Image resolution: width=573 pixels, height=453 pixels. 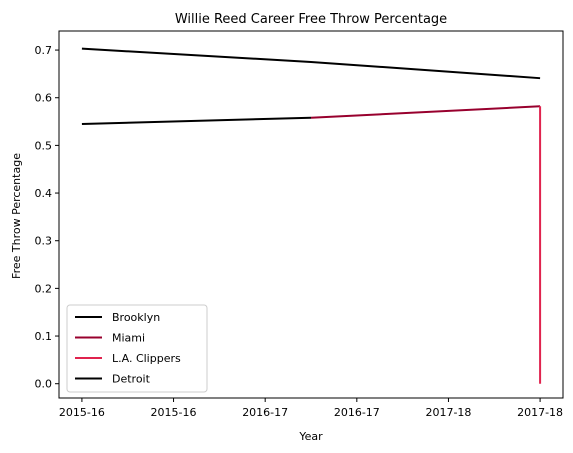 What do you see at coordinates (311, 19) in the screenshot?
I see `chart-title: Willie Reed Career Free Throw Percentage` at bounding box center [311, 19].